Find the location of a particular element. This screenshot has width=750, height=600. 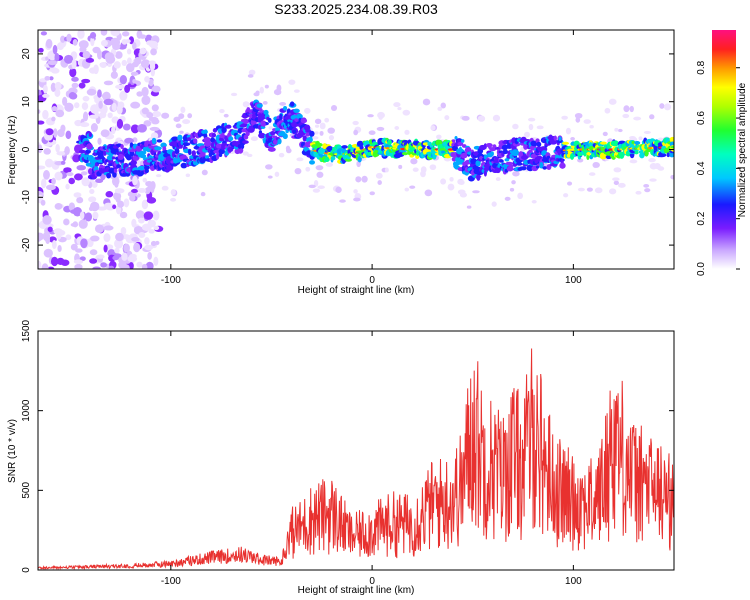

colorbar-tick-label: 0.2 is located at coordinates (701, 218).